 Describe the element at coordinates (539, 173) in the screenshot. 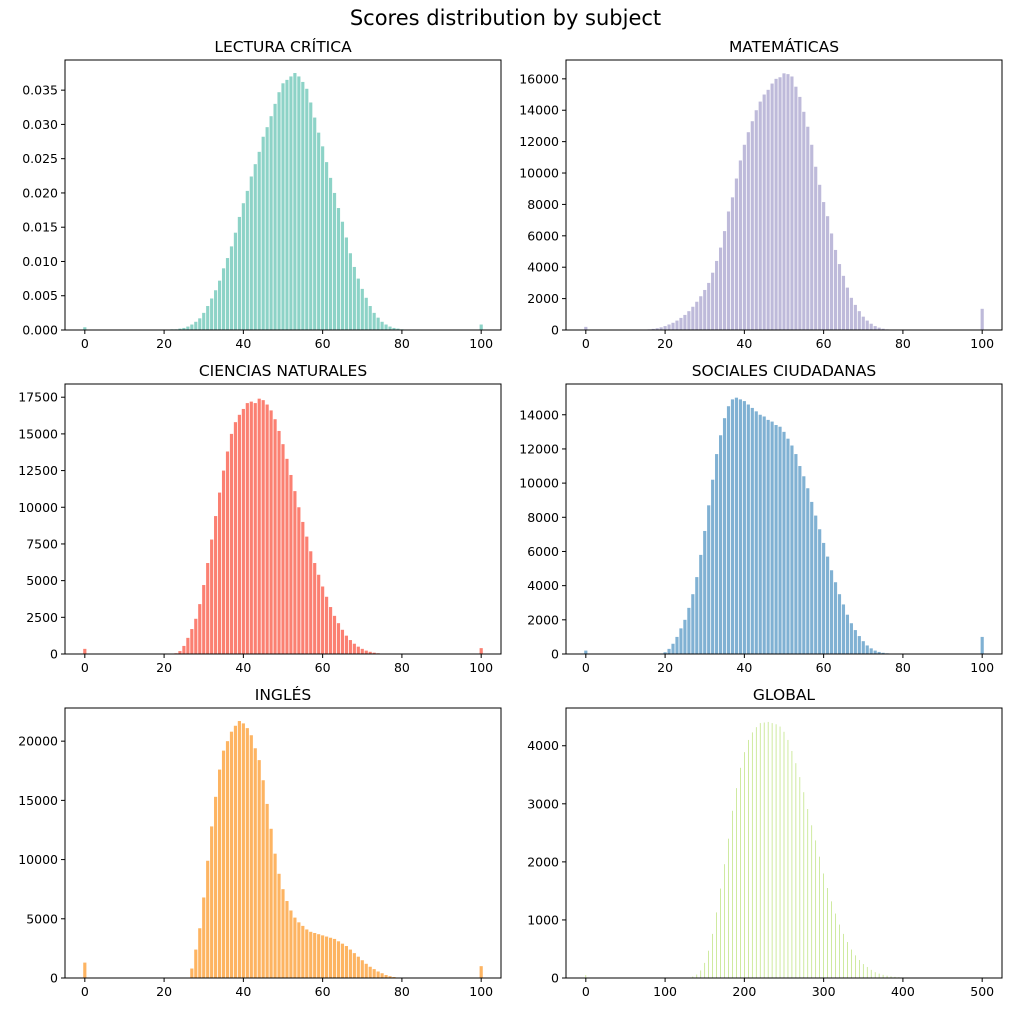

I see `y-tick-label: 10000` at that location.